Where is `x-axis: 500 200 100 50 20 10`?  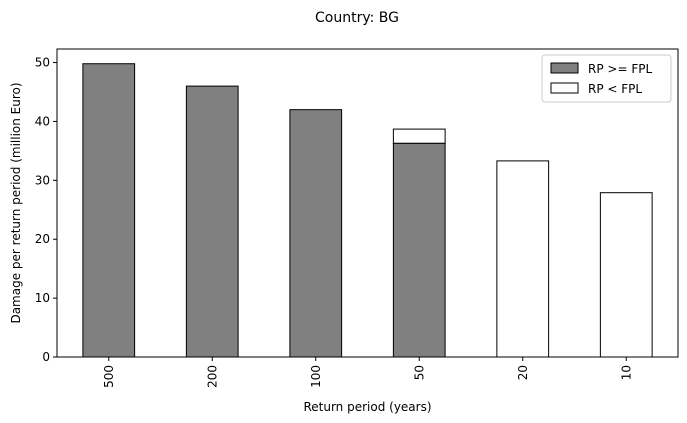
x-axis: 500 200 100 50 20 10 is located at coordinates (367, 372).